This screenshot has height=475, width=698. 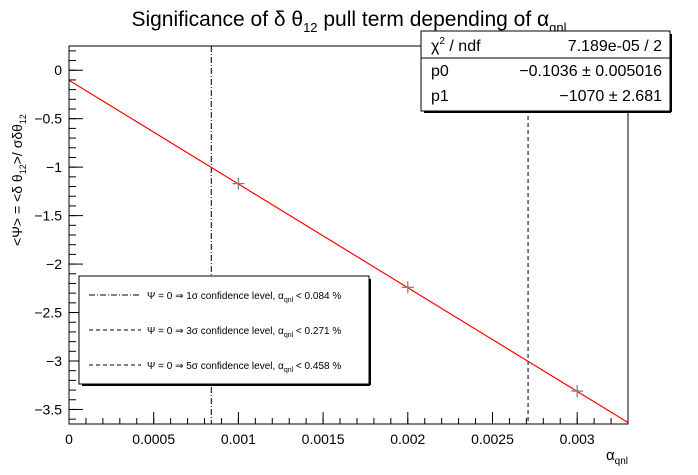 What do you see at coordinates (615, 46) in the screenshot?
I see `stats-row-value: 7.189e-05 / 2` at bounding box center [615, 46].